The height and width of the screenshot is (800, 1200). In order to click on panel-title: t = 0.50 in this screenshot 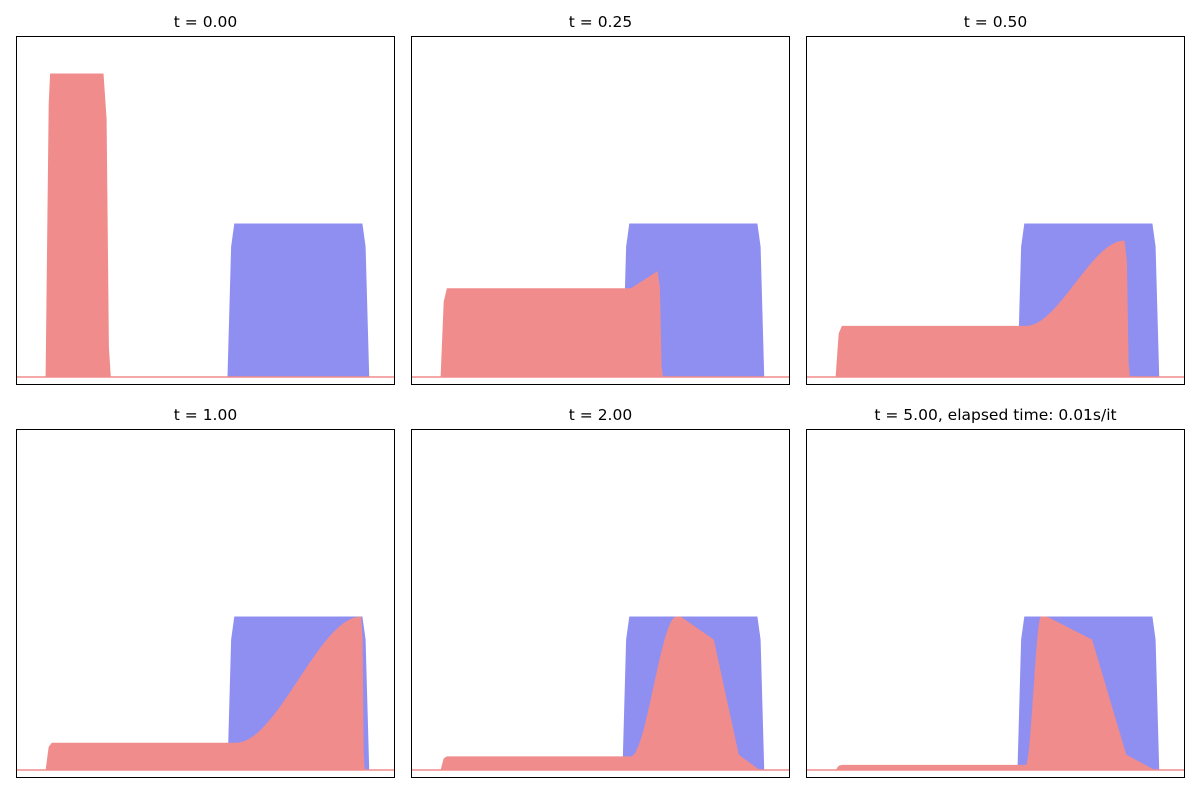, I will do `click(995, 22)`.